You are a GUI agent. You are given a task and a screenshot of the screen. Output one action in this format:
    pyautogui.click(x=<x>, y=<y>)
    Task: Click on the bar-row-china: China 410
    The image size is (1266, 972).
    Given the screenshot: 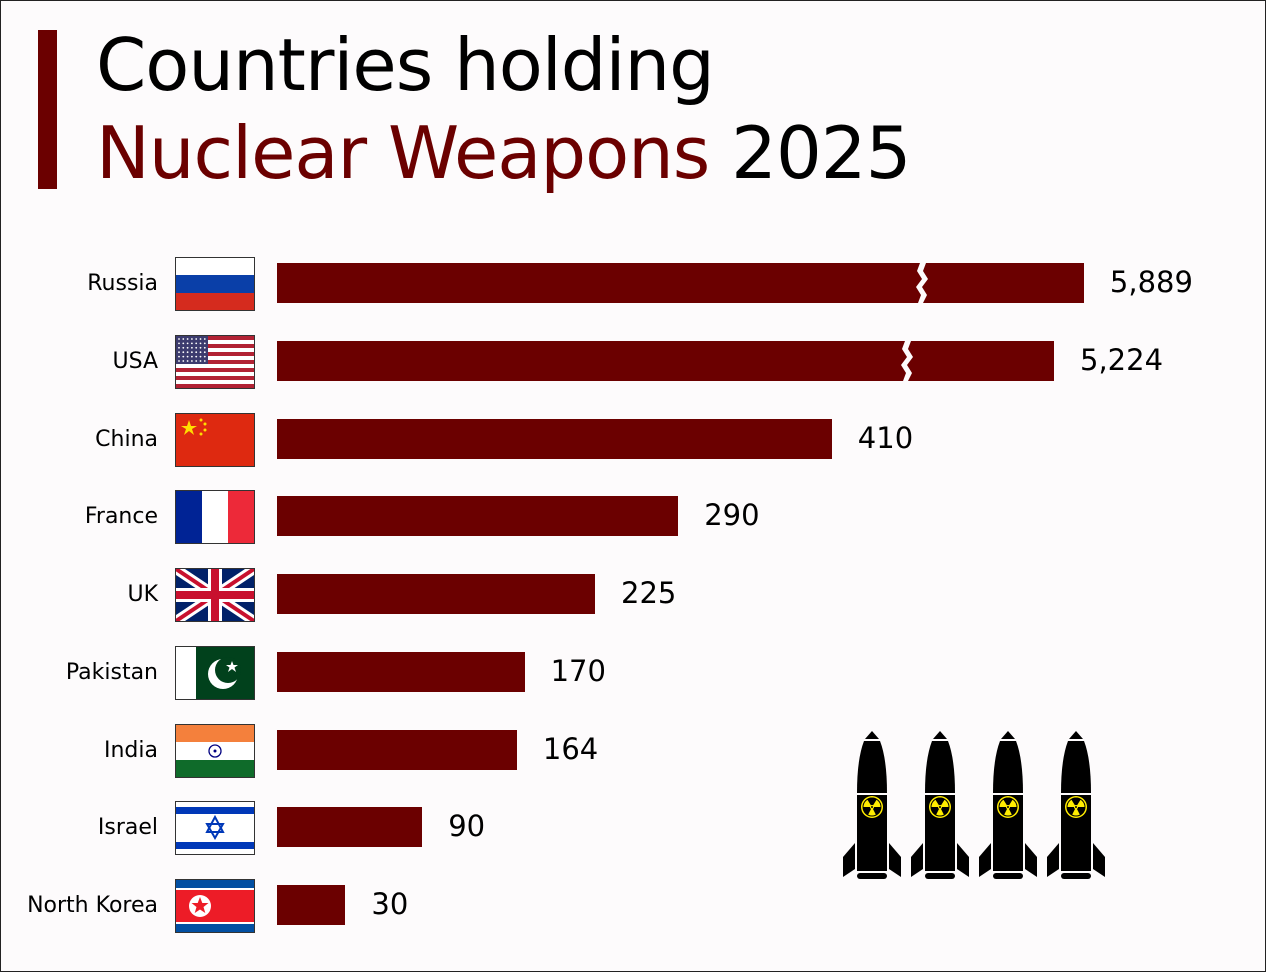 What is the action you would take?
    pyautogui.click(x=633, y=439)
    